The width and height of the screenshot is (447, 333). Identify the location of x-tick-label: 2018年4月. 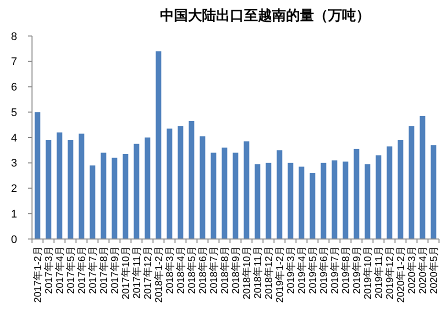
(181, 270).